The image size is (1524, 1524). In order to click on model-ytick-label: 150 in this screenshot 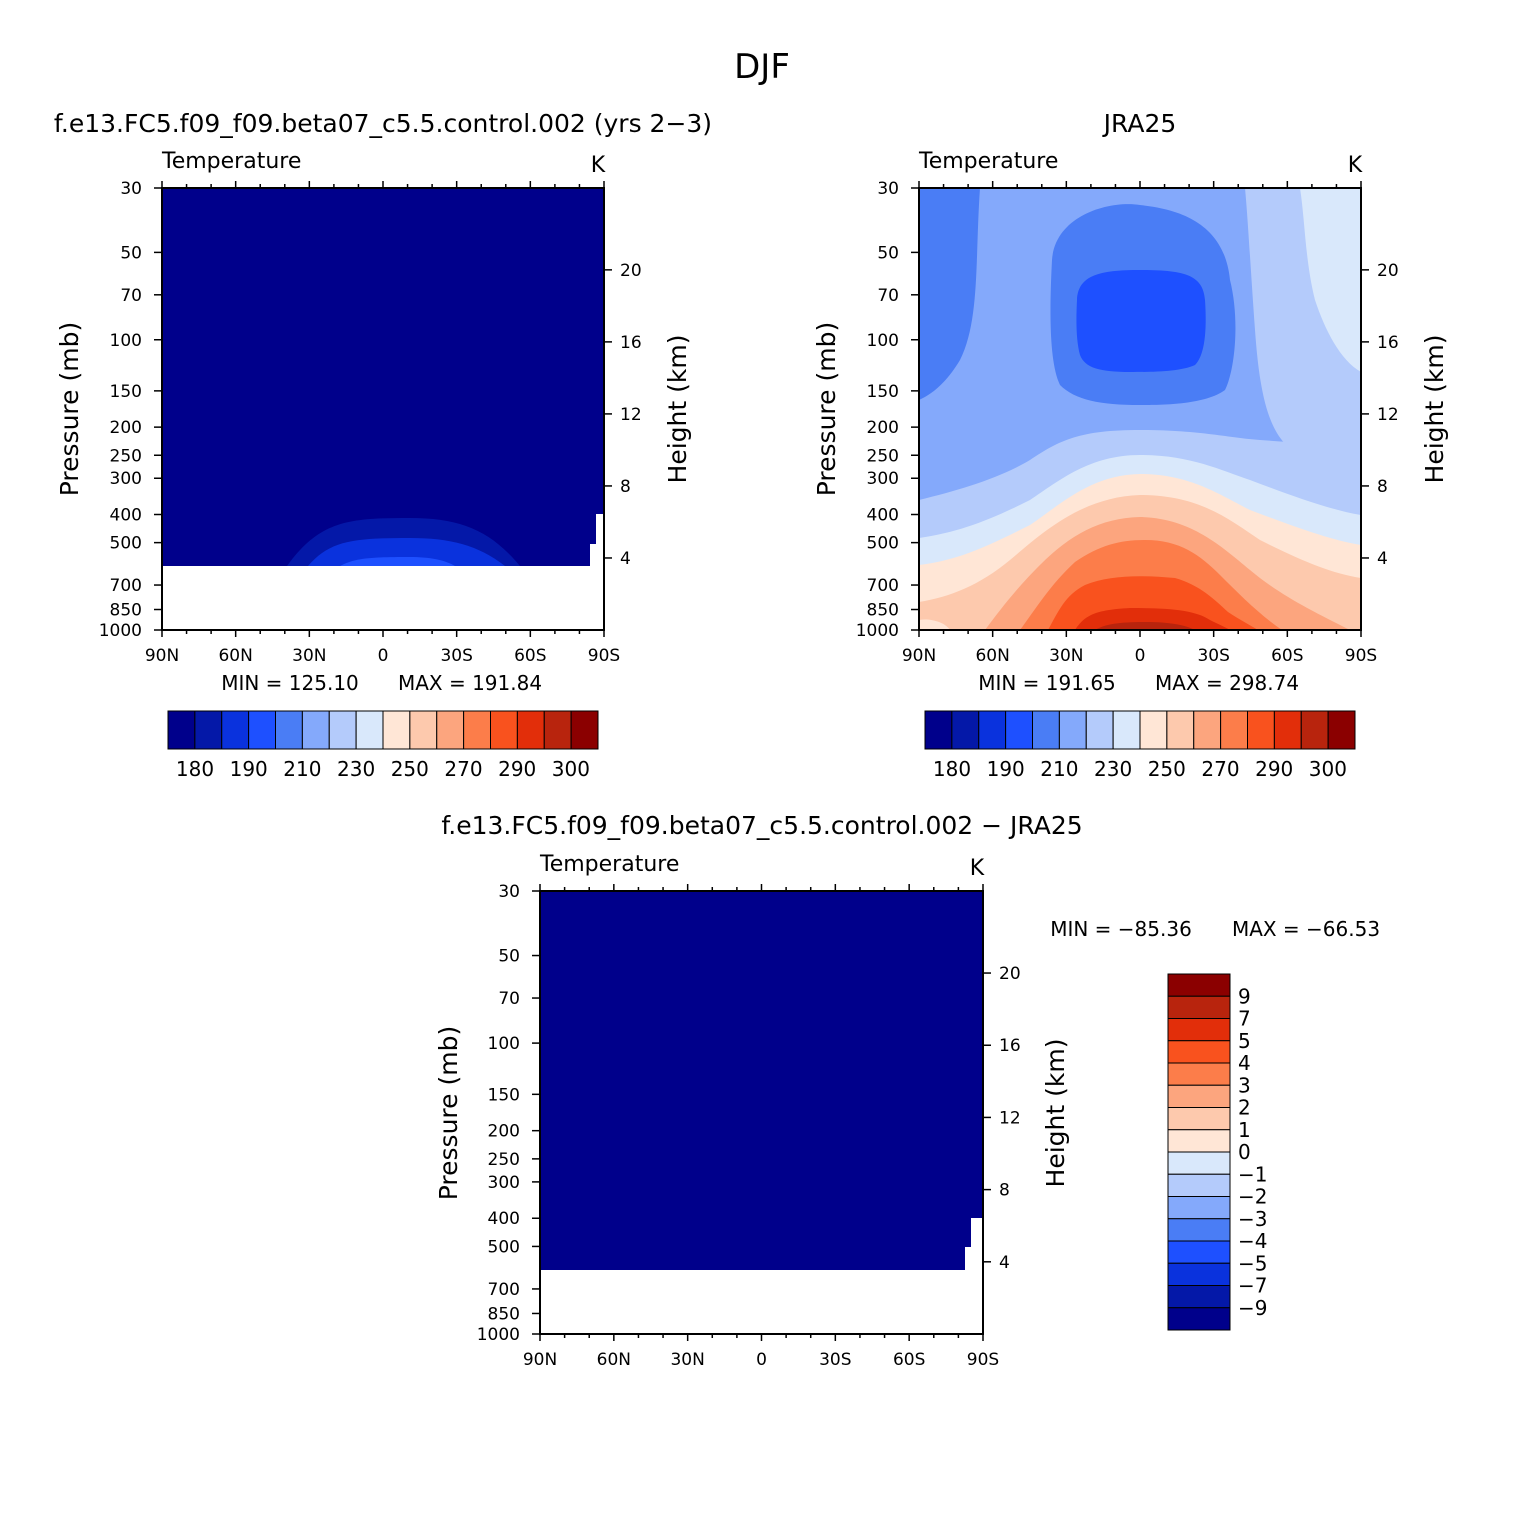, I will do `click(126, 392)`.